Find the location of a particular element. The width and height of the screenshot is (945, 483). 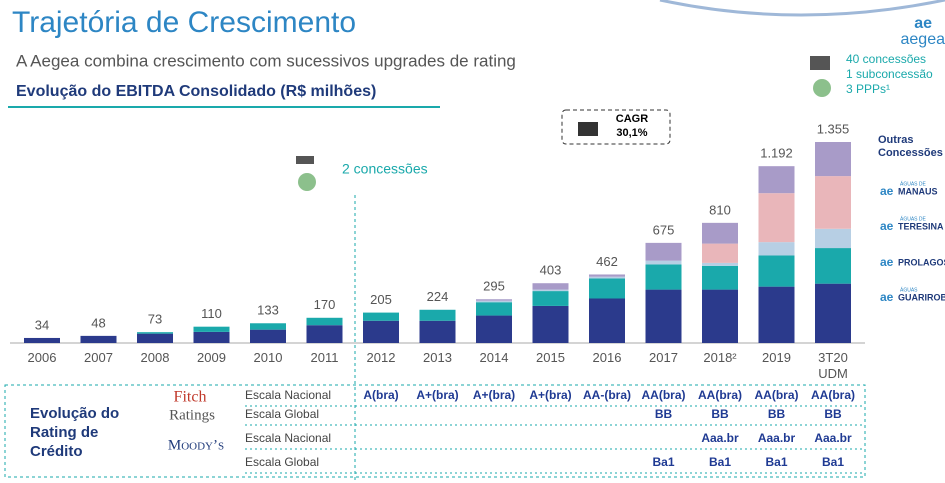

total-label: 170 is located at coordinates (325, 304).